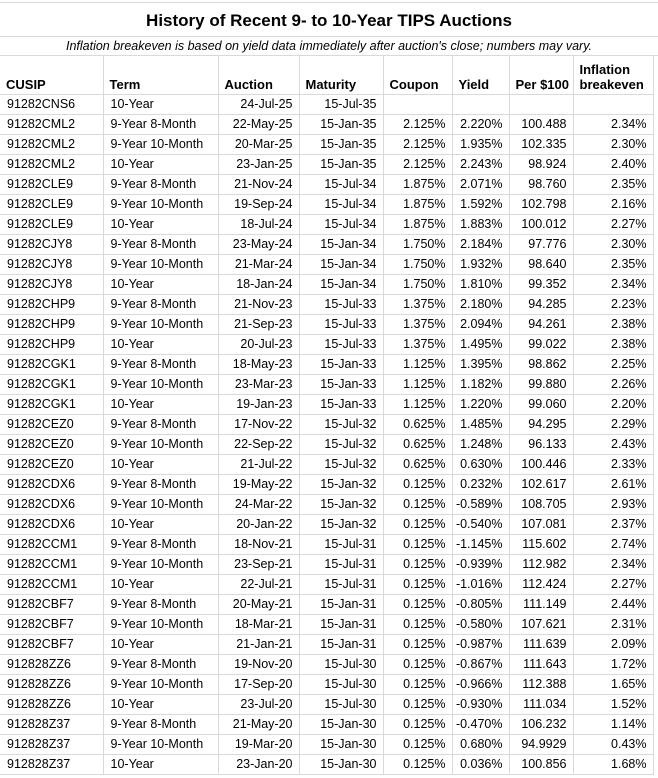 Image resolution: width=658 pixels, height=778 pixels. I want to click on table-row: 91282CNS6 10-Year 24-Jul-25 15-Jul-35, so click(327, 104).